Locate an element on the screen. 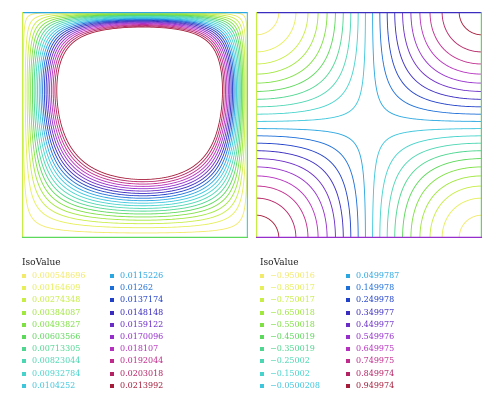 The width and height of the screenshot is (500, 403). legend-value: 0.0104252 is located at coordinates (54, 385).